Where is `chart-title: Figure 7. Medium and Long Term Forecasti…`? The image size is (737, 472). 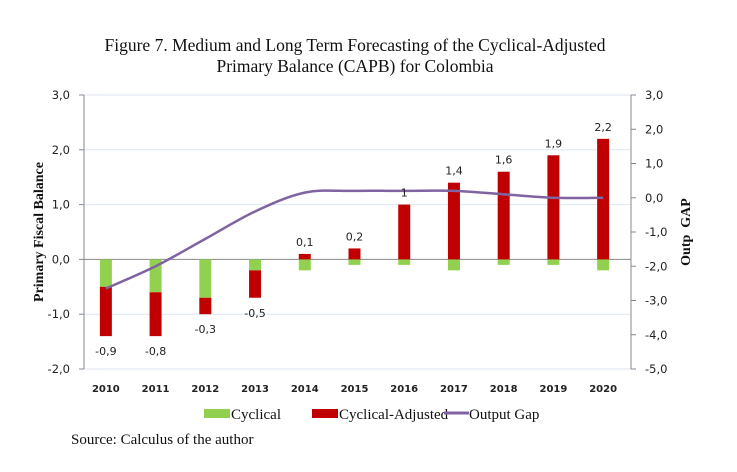 chart-title: Figure 7. Medium and Long Term Forecasti… is located at coordinates (355, 56).